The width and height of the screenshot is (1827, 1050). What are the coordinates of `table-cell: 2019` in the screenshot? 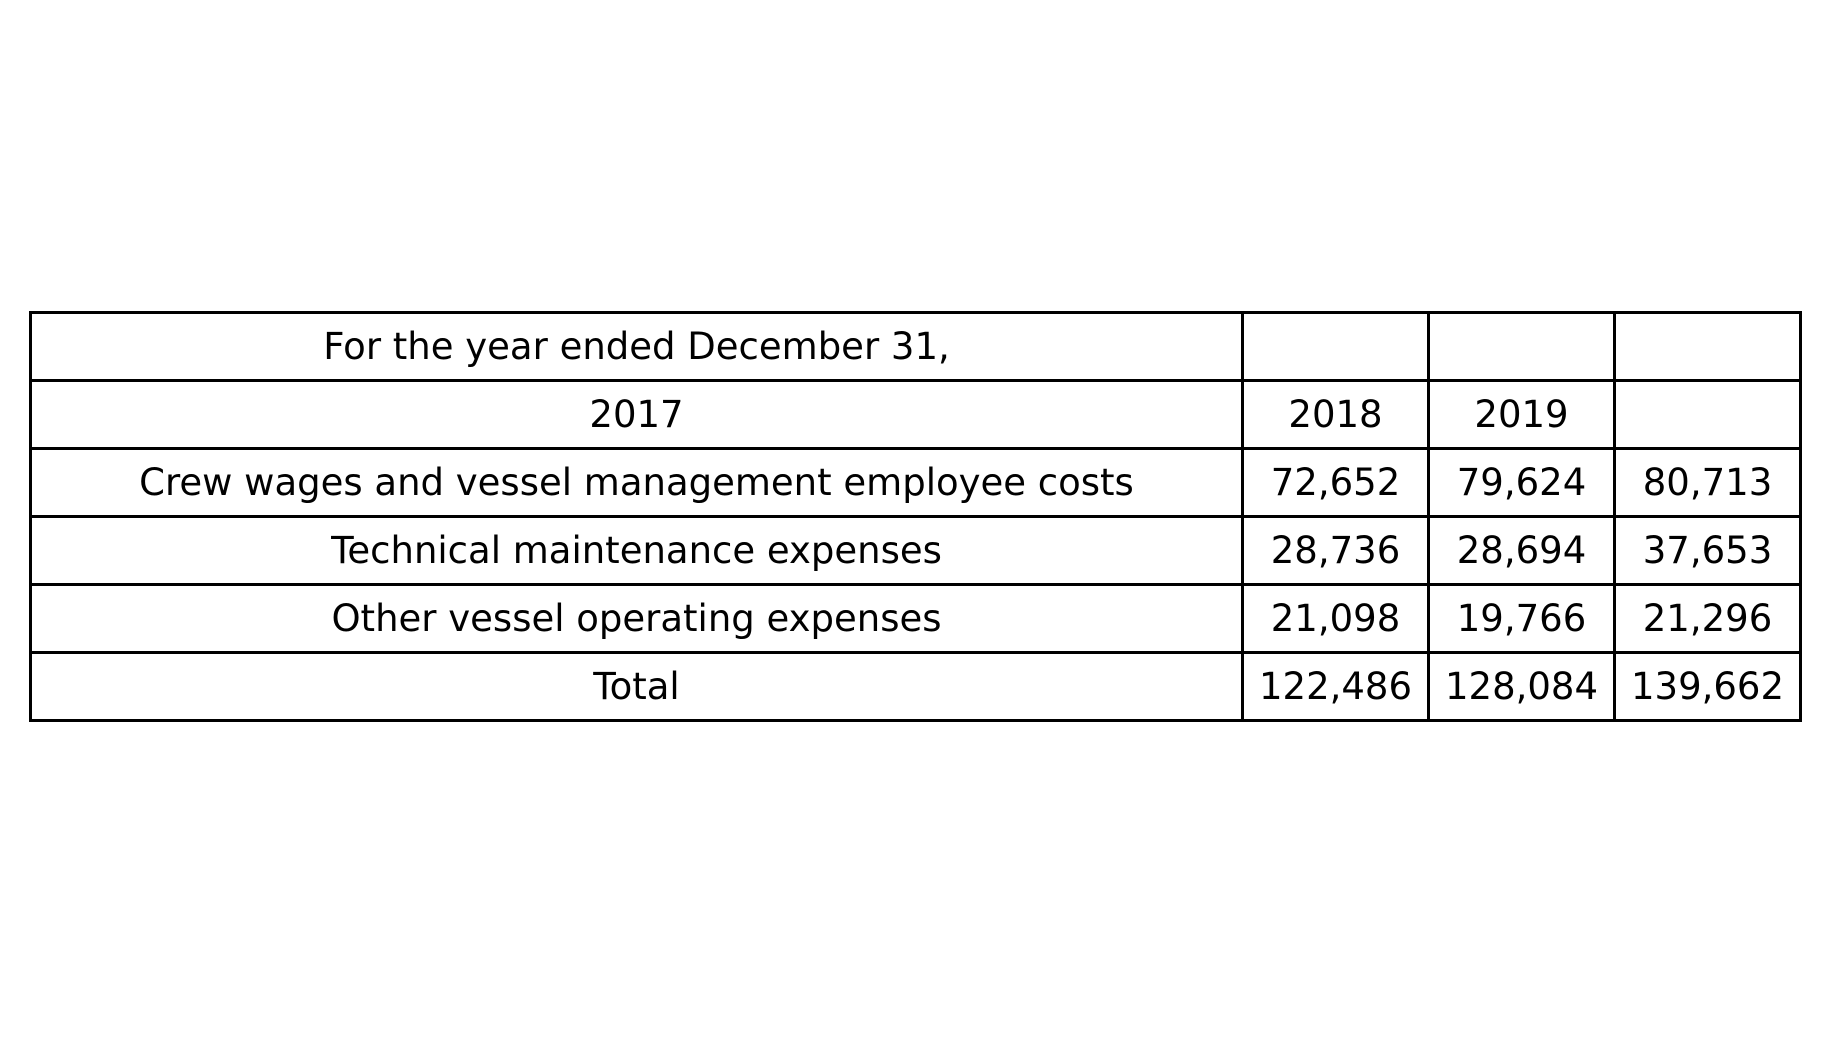 It's located at (1521, 414).